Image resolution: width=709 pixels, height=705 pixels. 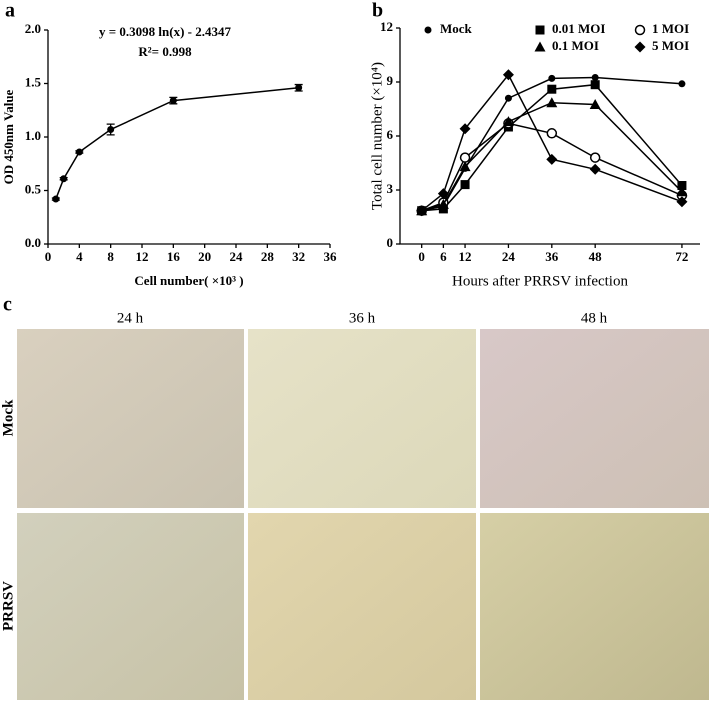 I want to click on x-tick-label: 20, so click(x=204, y=256).